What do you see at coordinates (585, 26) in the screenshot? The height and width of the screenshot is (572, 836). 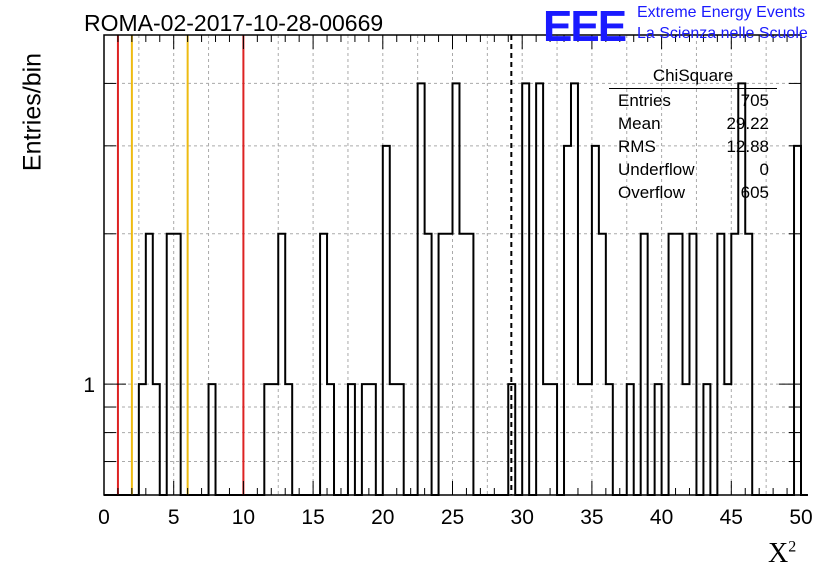 I see `eee-logo: EEE` at bounding box center [585, 26].